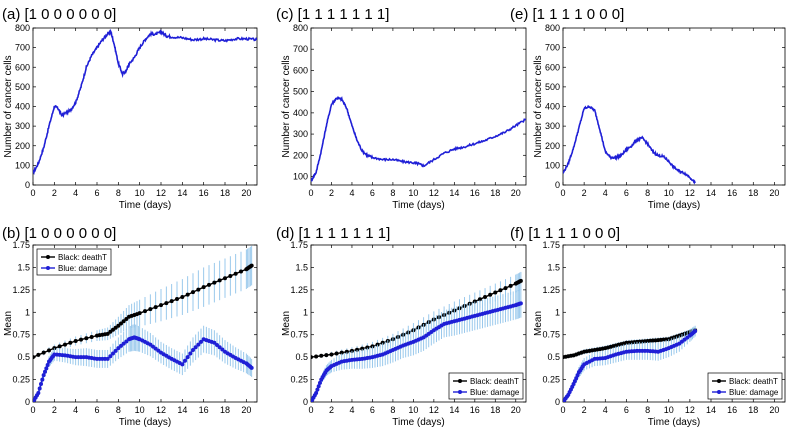 The image size is (800, 431). I want to click on x-tick-label: 0, so click(562, 410).